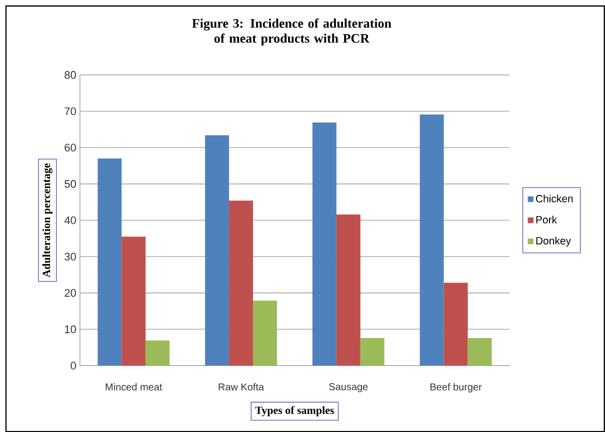  Describe the element at coordinates (553, 241) in the screenshot. I see `legend-label: Donkey` at that location.